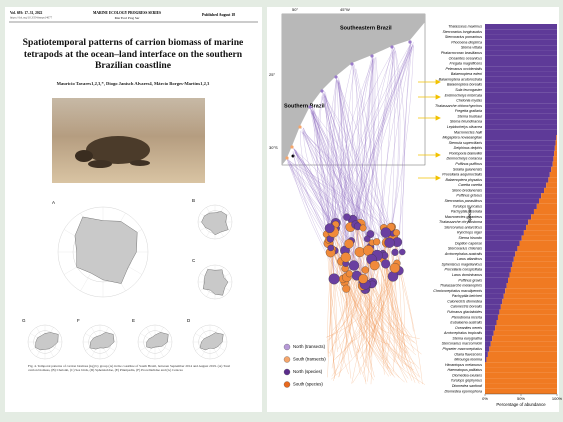  I want to click on species-label: Sotalia guianensis, so click(467, 169).